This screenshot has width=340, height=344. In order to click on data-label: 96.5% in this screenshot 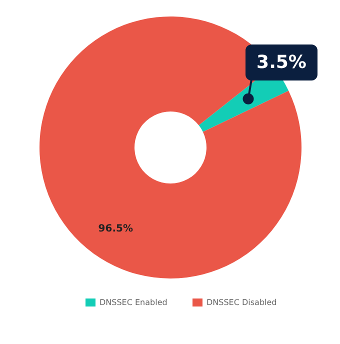, I will do `click(116, 229)`.